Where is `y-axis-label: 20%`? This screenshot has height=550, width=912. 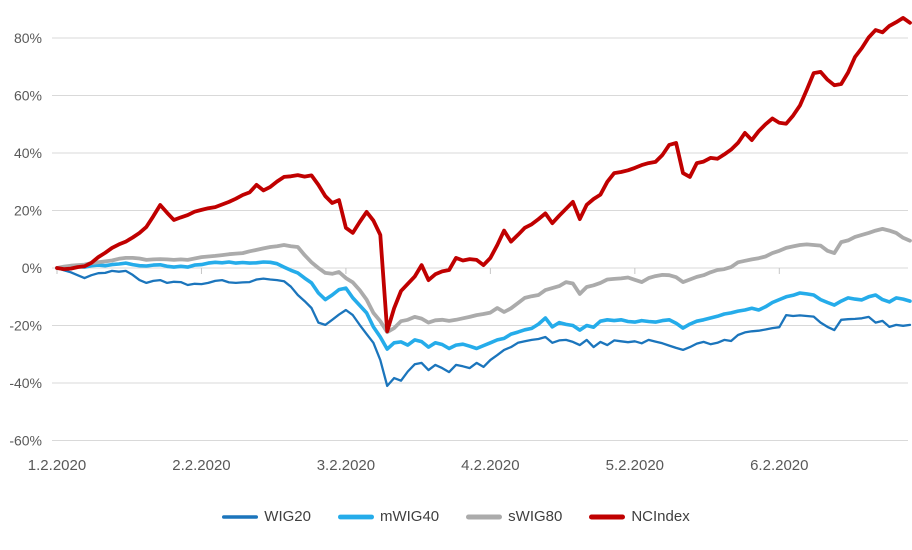 y-axis-label: 20% is located at coordinates (28, 211).